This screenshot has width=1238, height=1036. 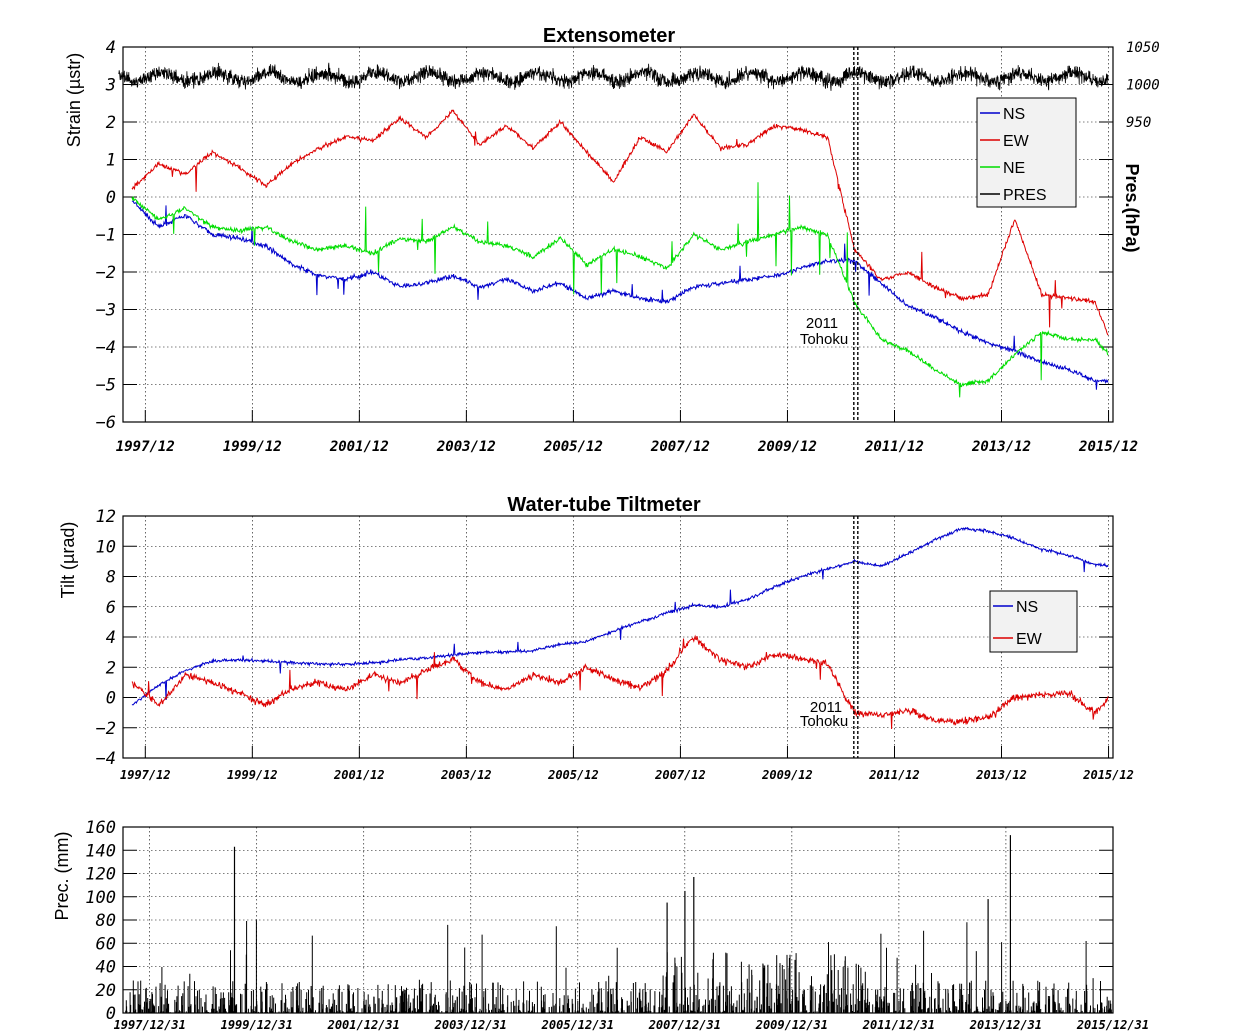 I want to click on precip-frame, so click(x=618, y=920).